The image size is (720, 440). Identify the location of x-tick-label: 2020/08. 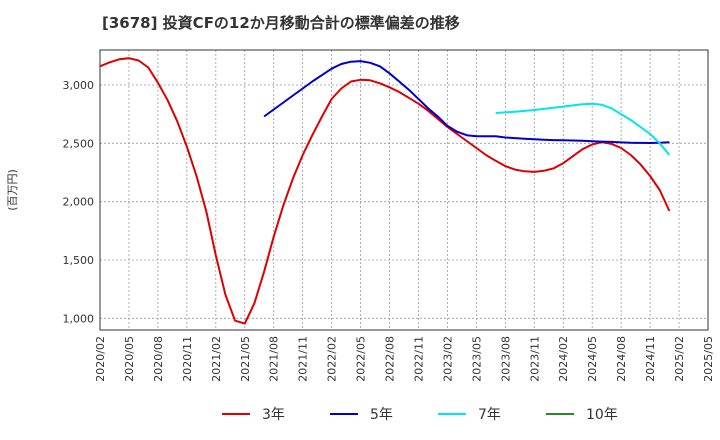
(158, 359).